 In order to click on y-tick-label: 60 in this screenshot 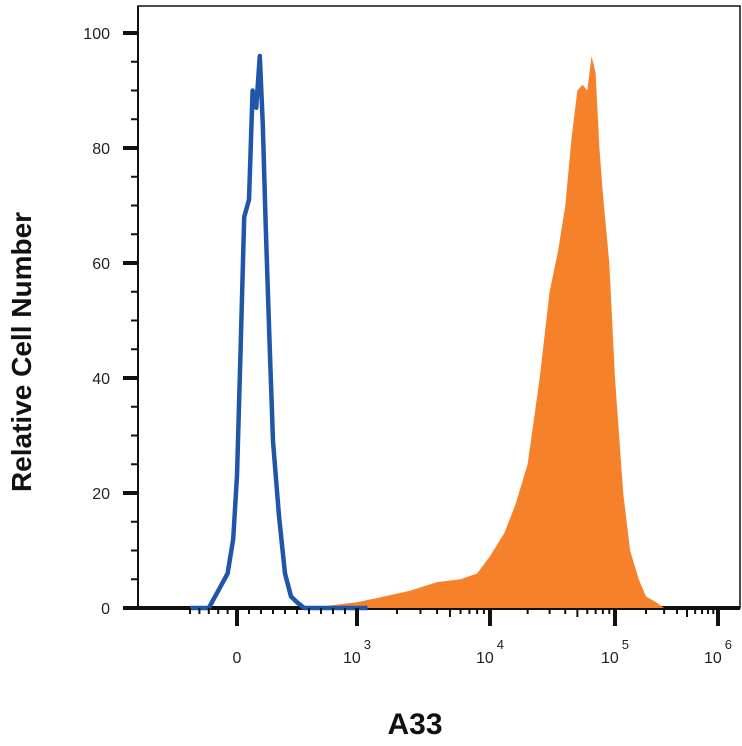, I will do `click(101, 264)`.